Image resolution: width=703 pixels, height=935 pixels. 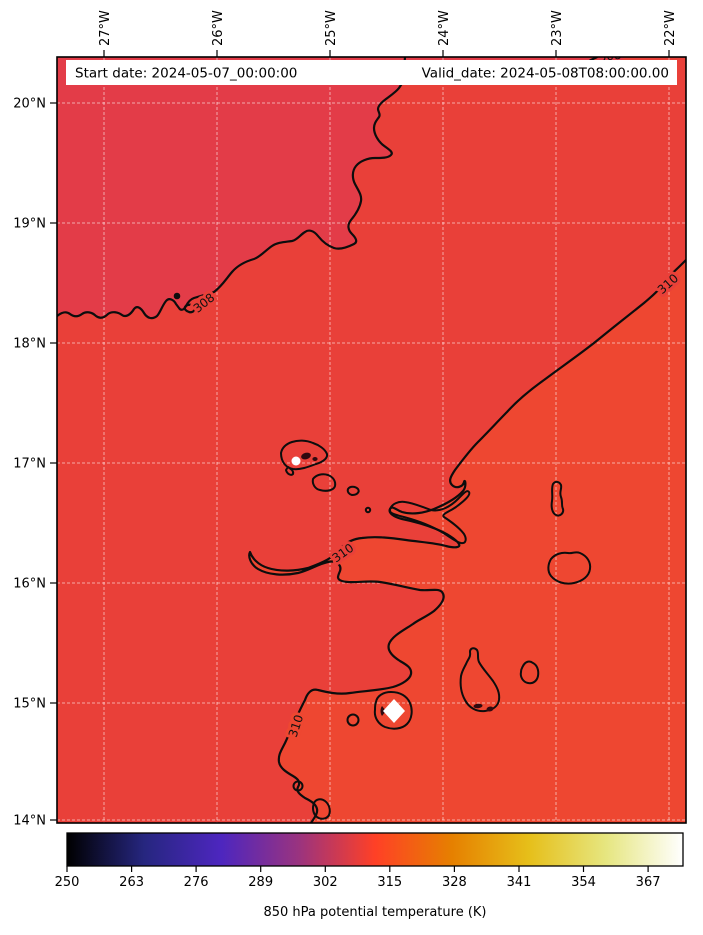 I want to click on peak-fogo, so click(x=394, y=711).